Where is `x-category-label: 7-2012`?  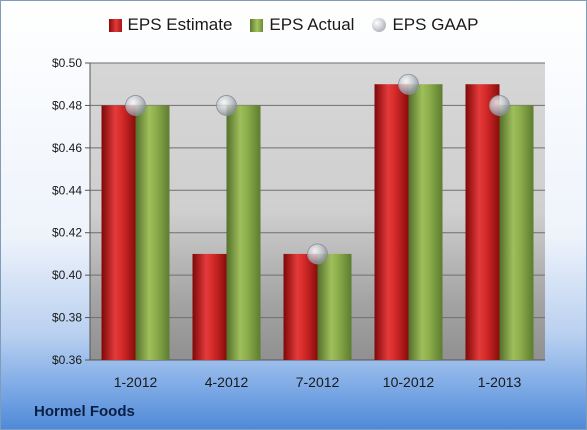
x-category-label: 7-2012 is located at coordinates (318, 382).